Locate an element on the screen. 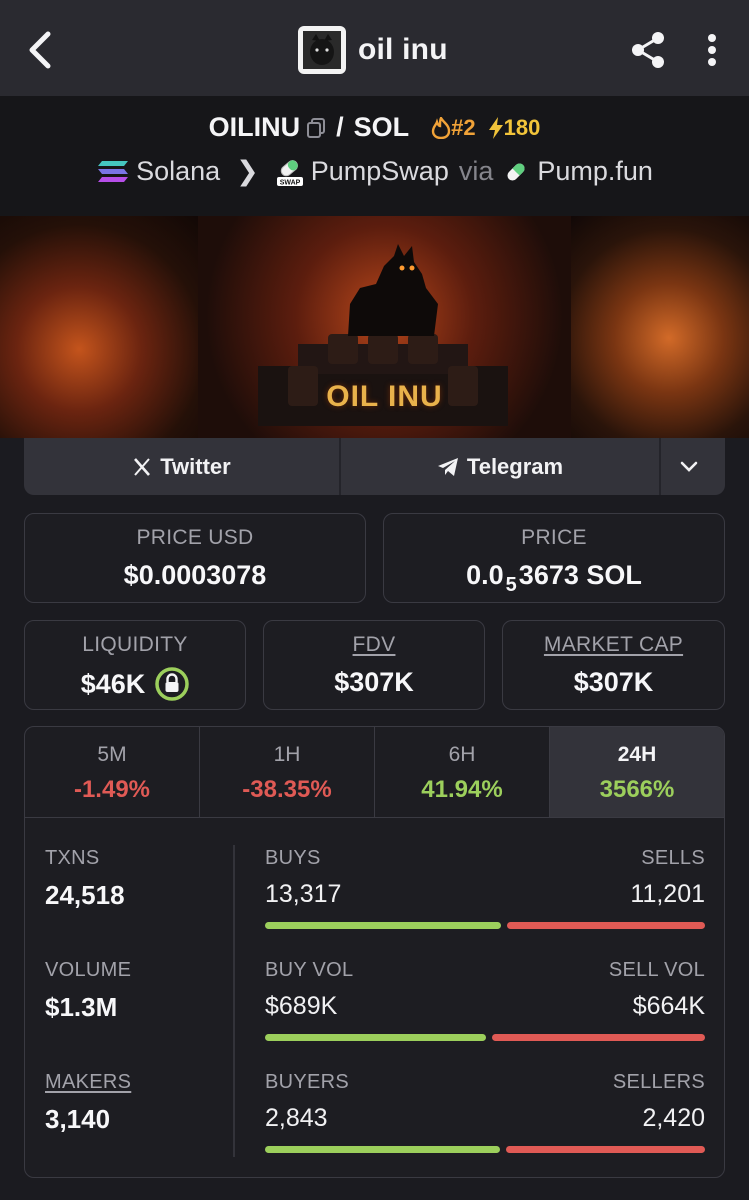 This screenshot has height=1200, width=749. fdv-card: FDV $307K is located at coordinates (374, 665).